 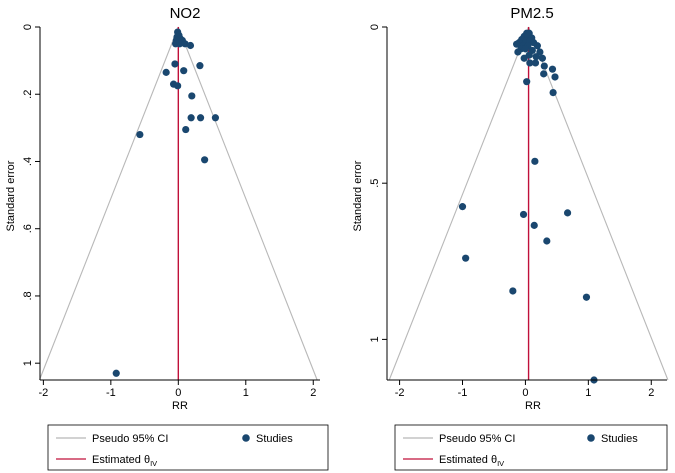 I want to click on pm25-legend: Pseudo 95% CI Studies Estimated θIV, so click(x=531, y=447).